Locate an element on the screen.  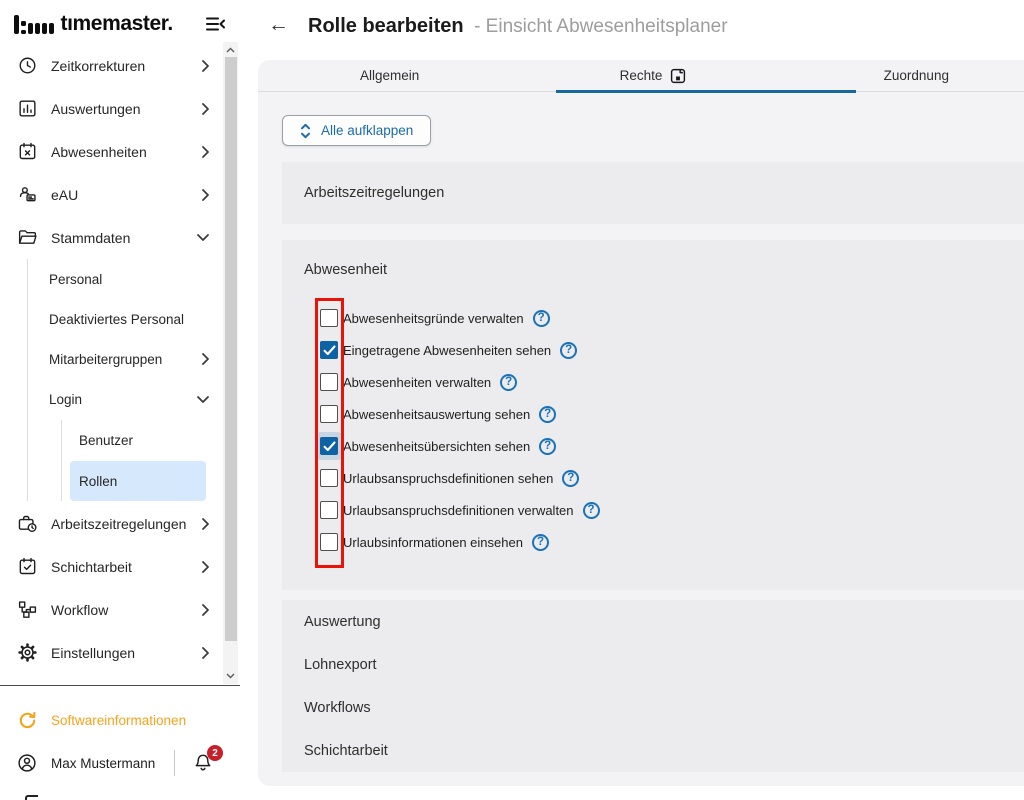
tab-label: Allgemein is located at coordinates (390, 75).